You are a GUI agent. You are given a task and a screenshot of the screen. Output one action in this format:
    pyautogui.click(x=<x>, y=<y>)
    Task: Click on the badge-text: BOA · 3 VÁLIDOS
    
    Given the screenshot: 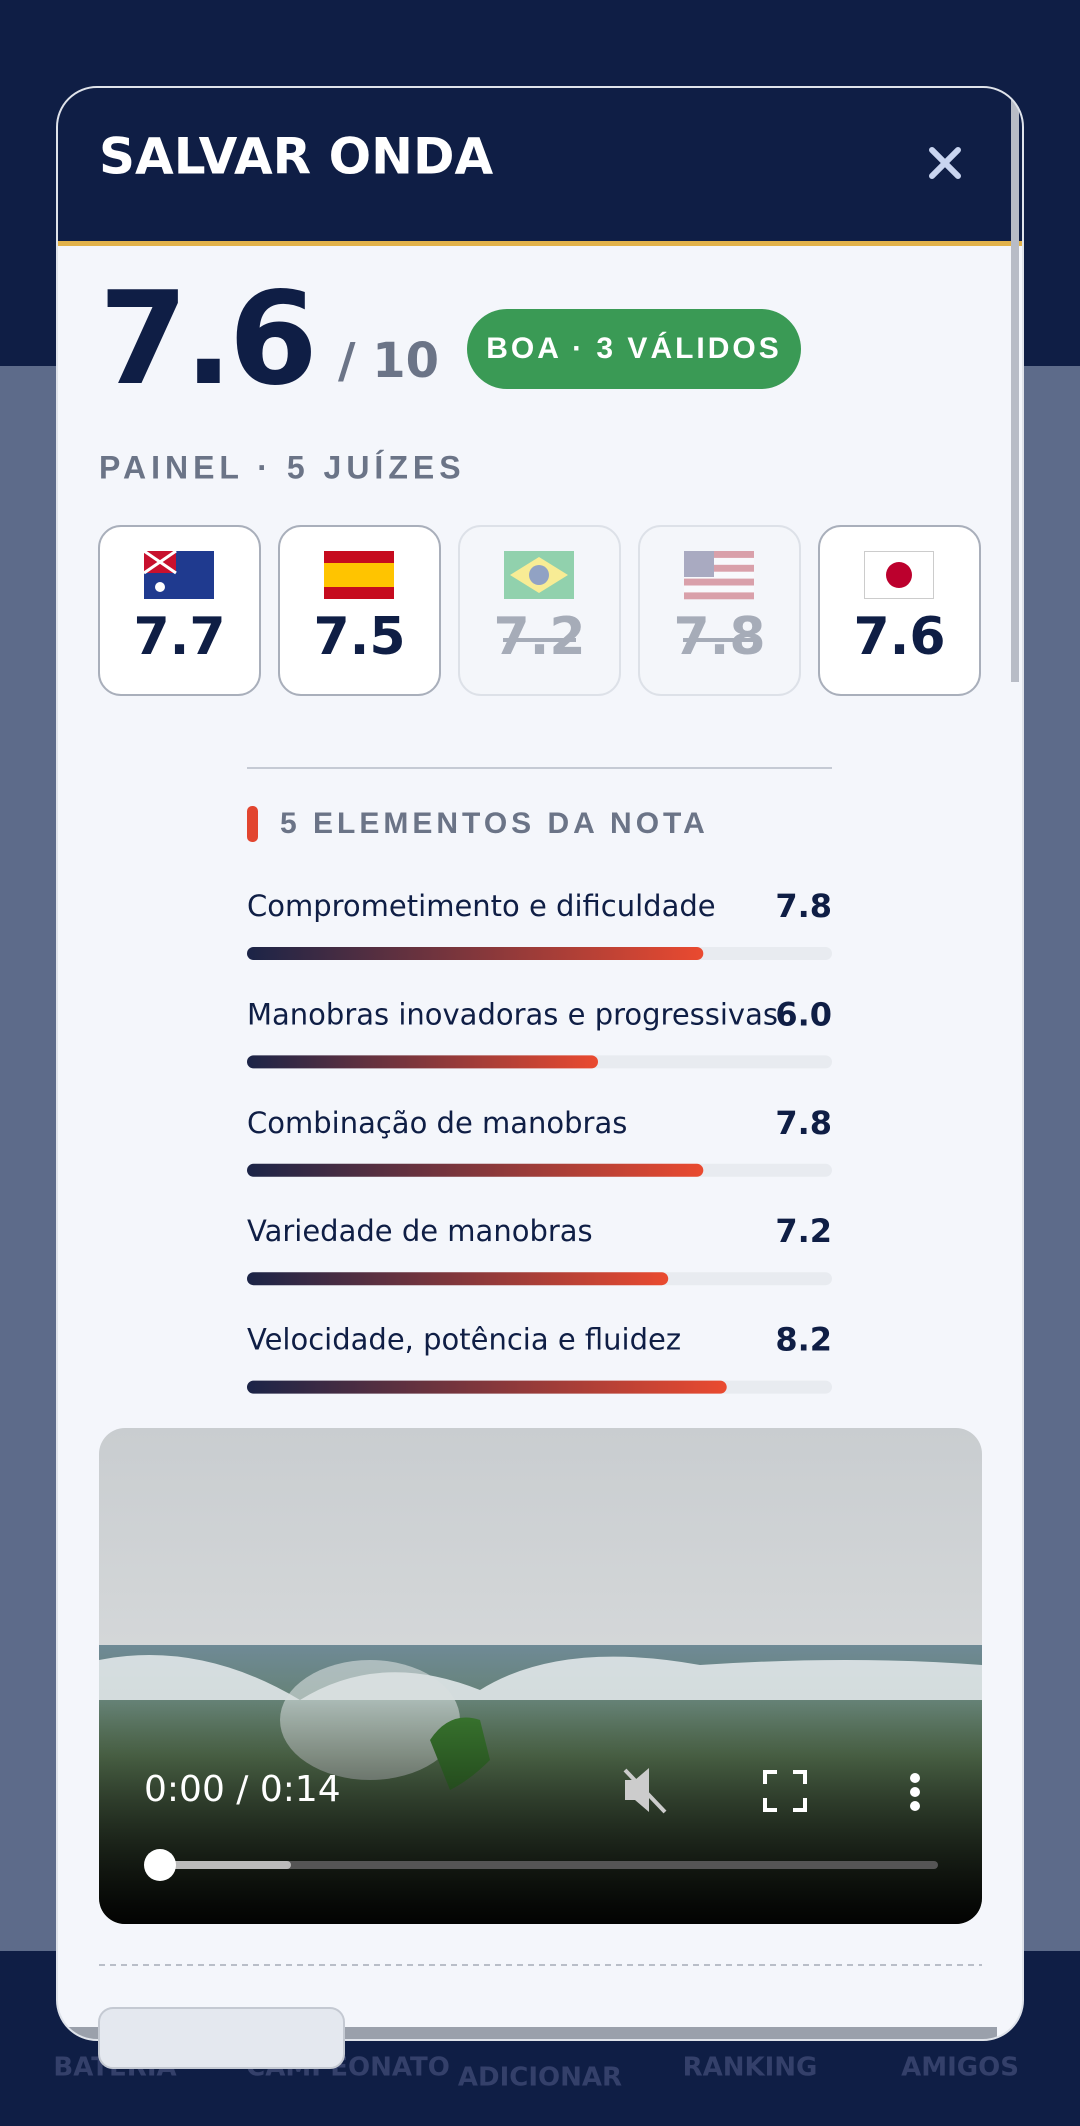 What is the action you would take?
    pyautogui.click(x=634, y=348)
    